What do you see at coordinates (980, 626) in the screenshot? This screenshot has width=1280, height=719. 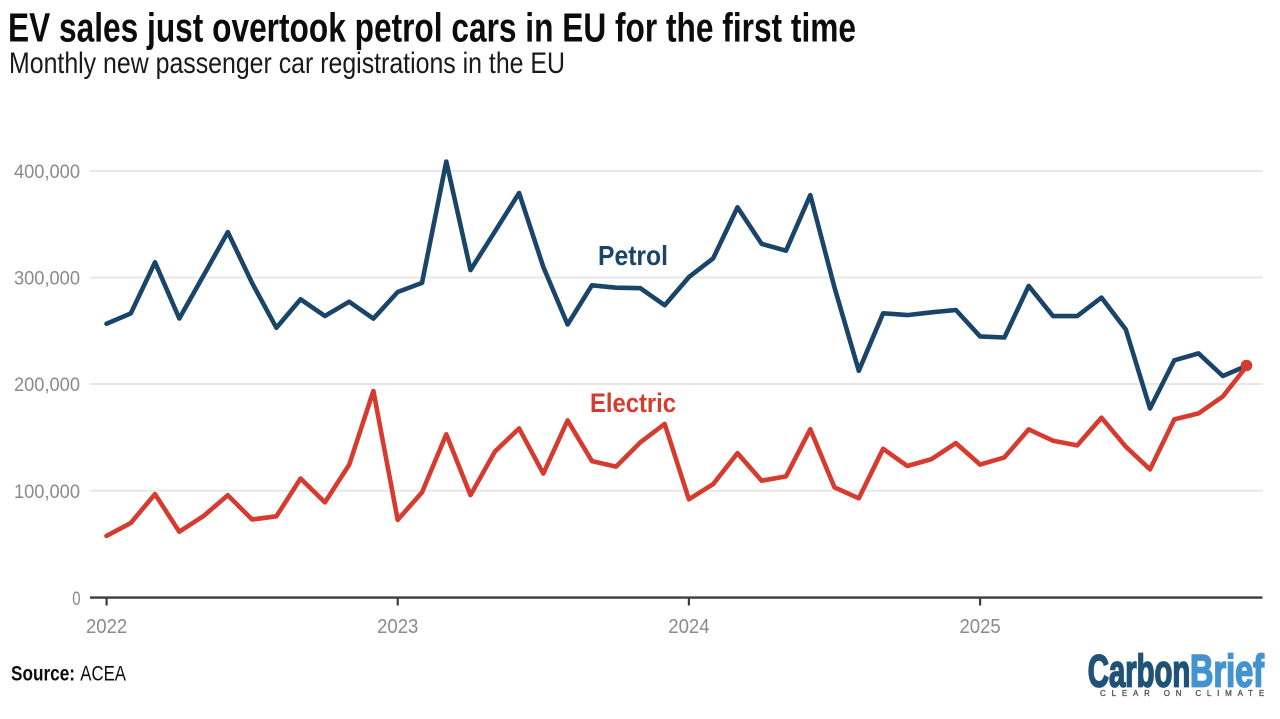 I see `svg-text: 2025` at bounding box center [980, 626].